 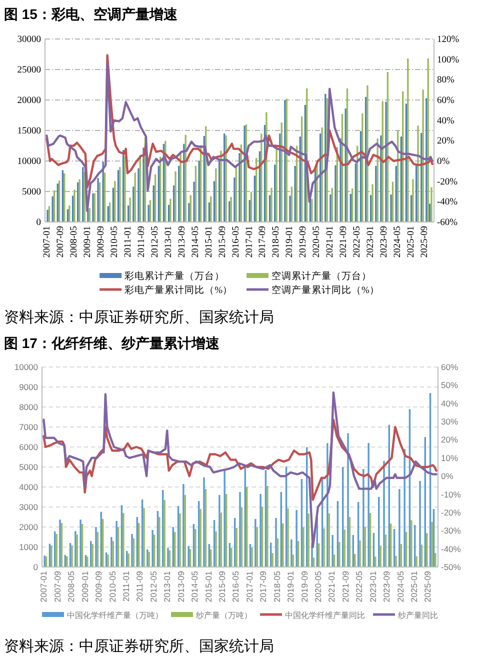 I want to click on y-tick-label: 2000, so click(x=28, y=527).